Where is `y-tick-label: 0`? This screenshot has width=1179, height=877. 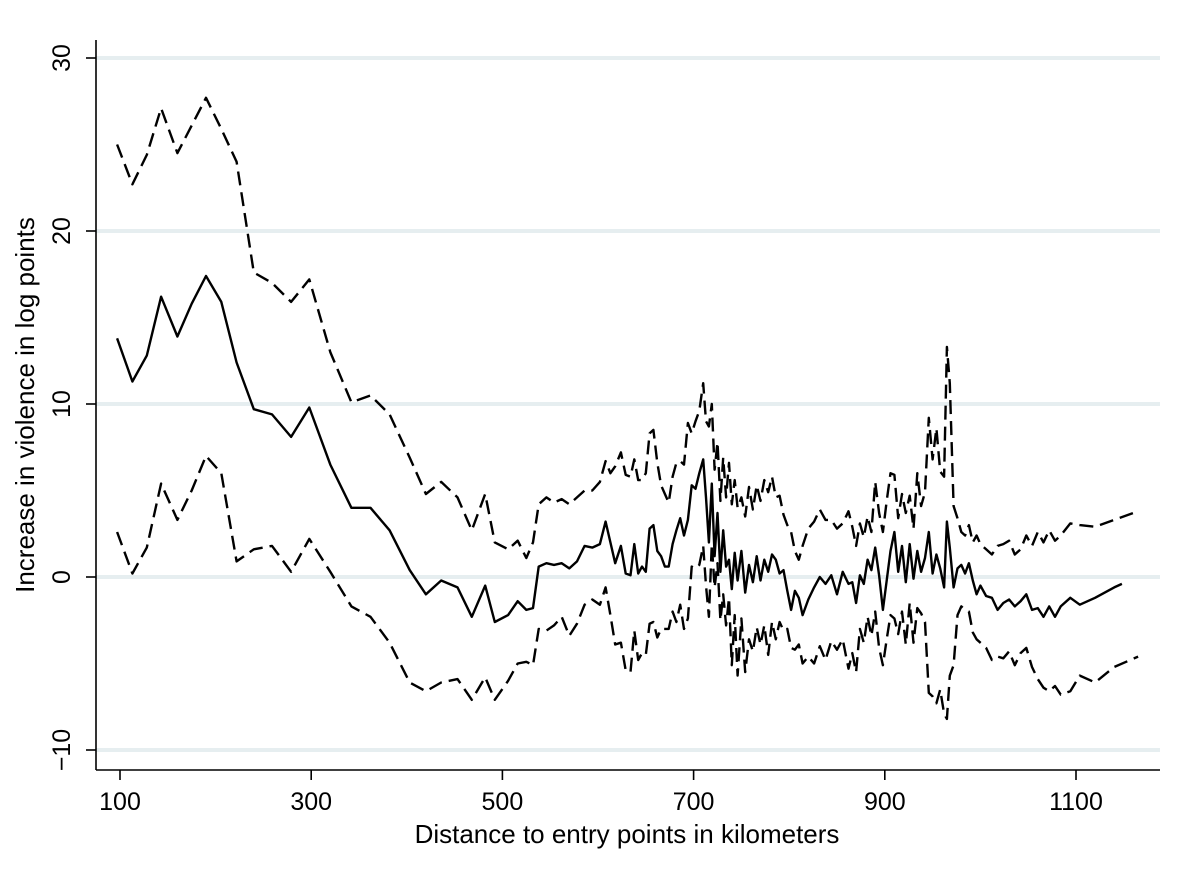 y-tick-label: 0 is located at coordinates (62, 577).